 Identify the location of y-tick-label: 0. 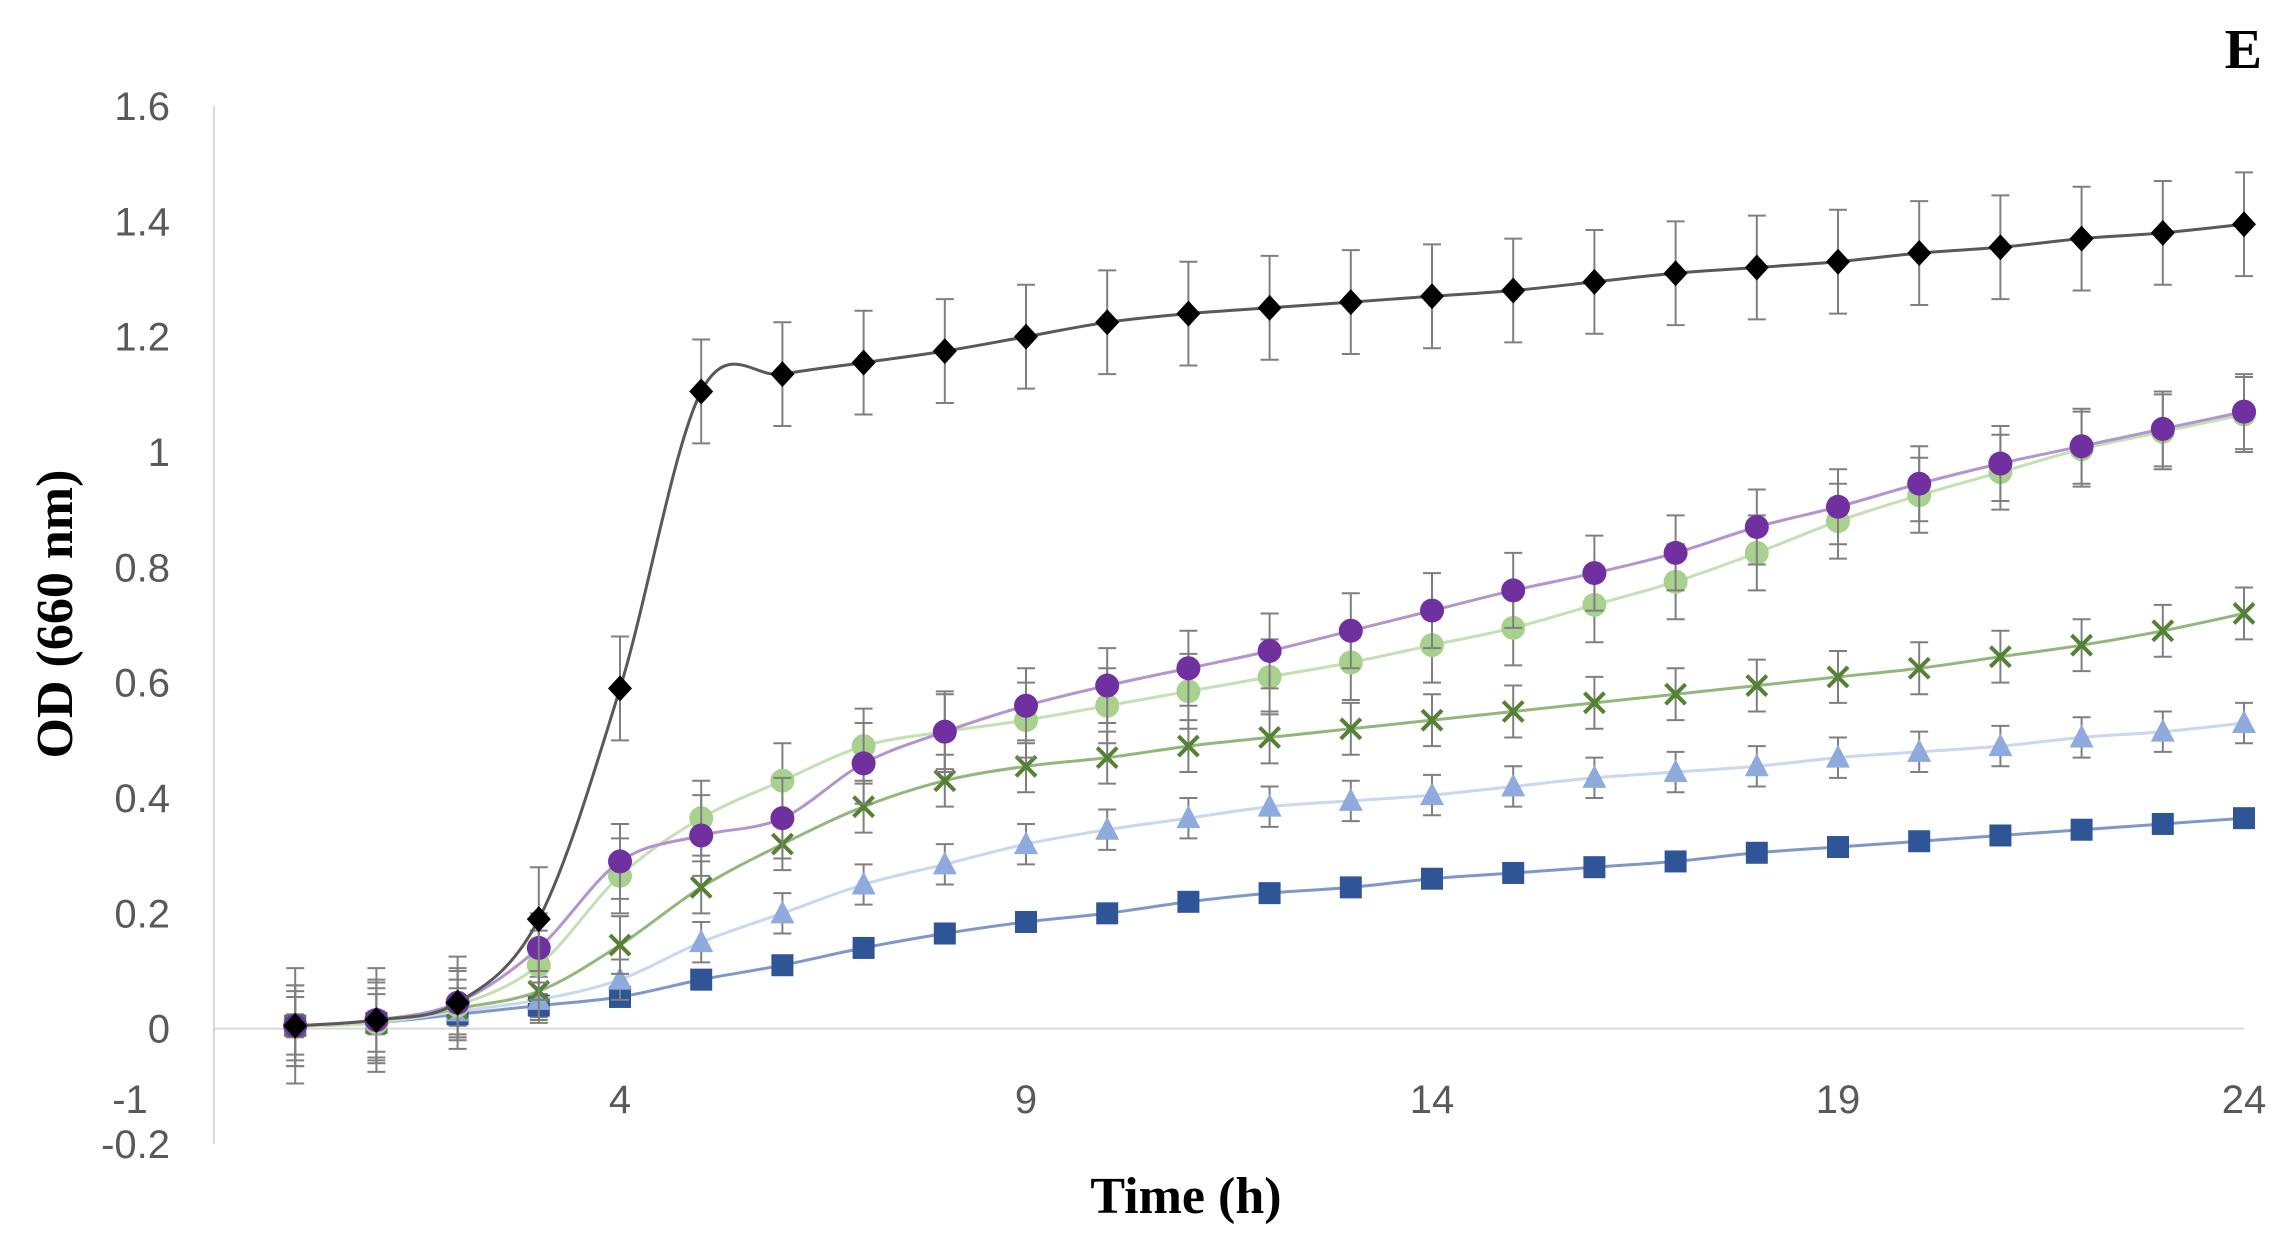
(159, 1030).